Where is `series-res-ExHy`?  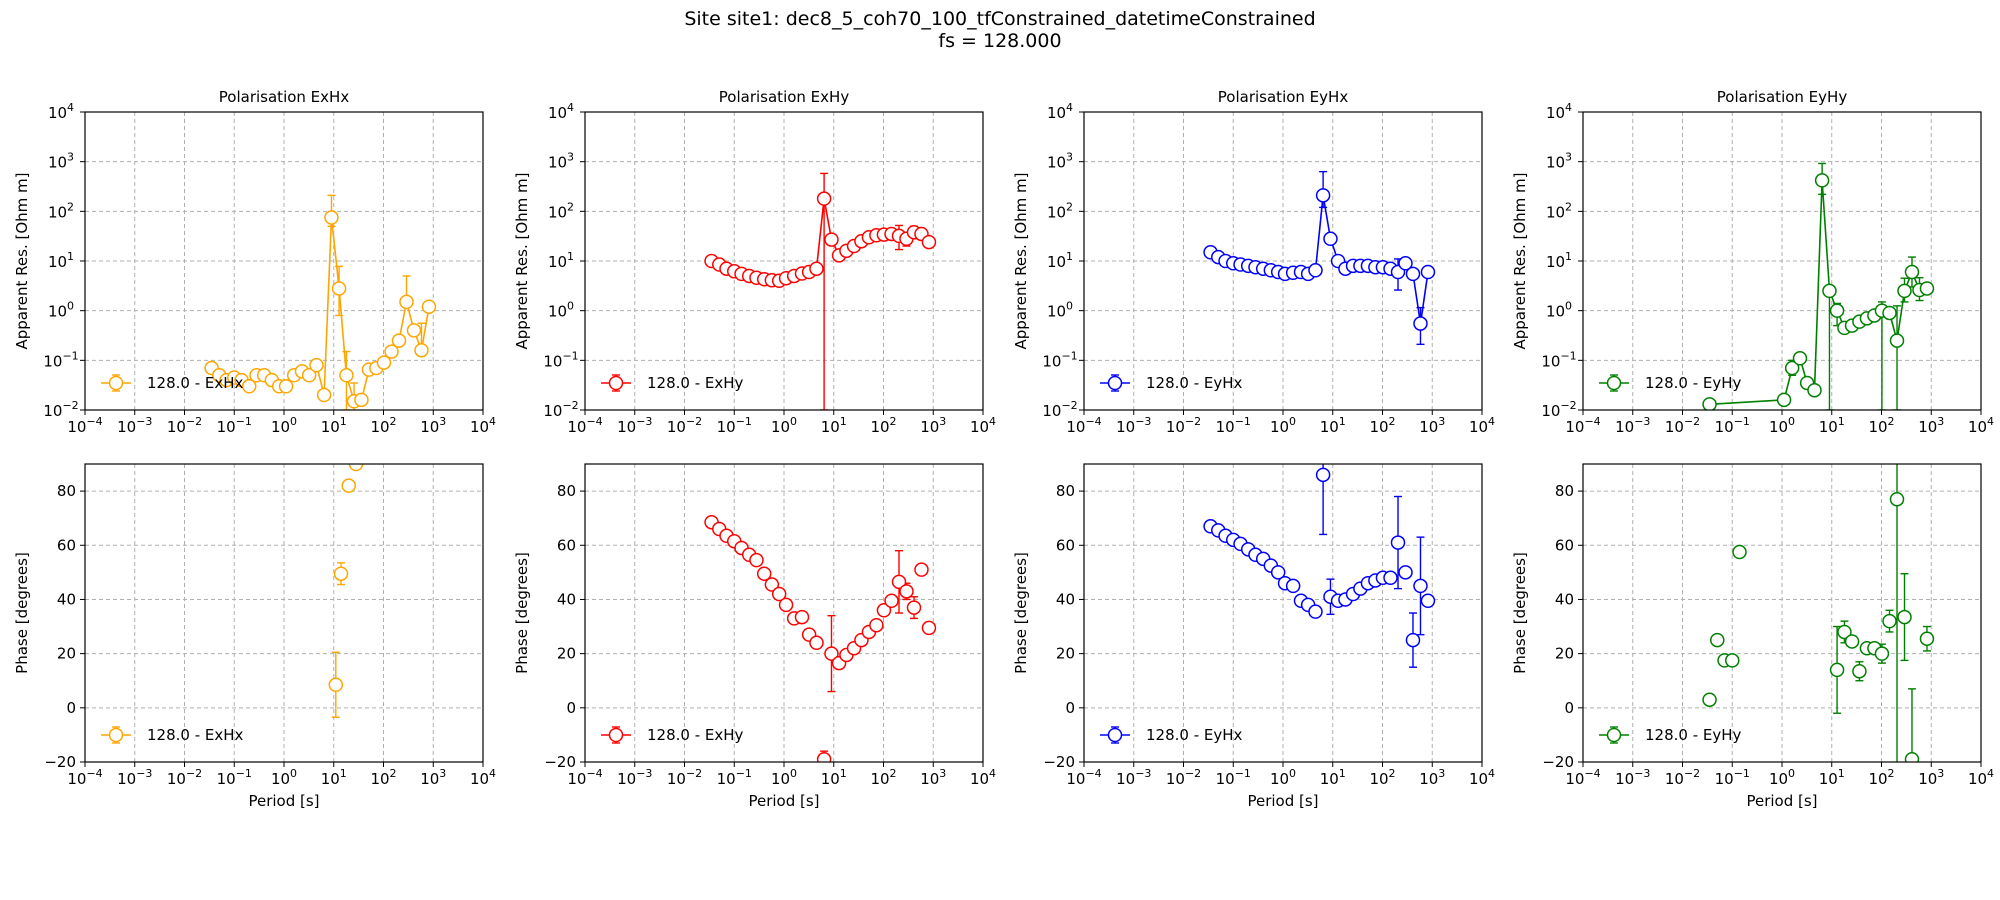
series-res-ExHy is located at coordinates (820, 291).